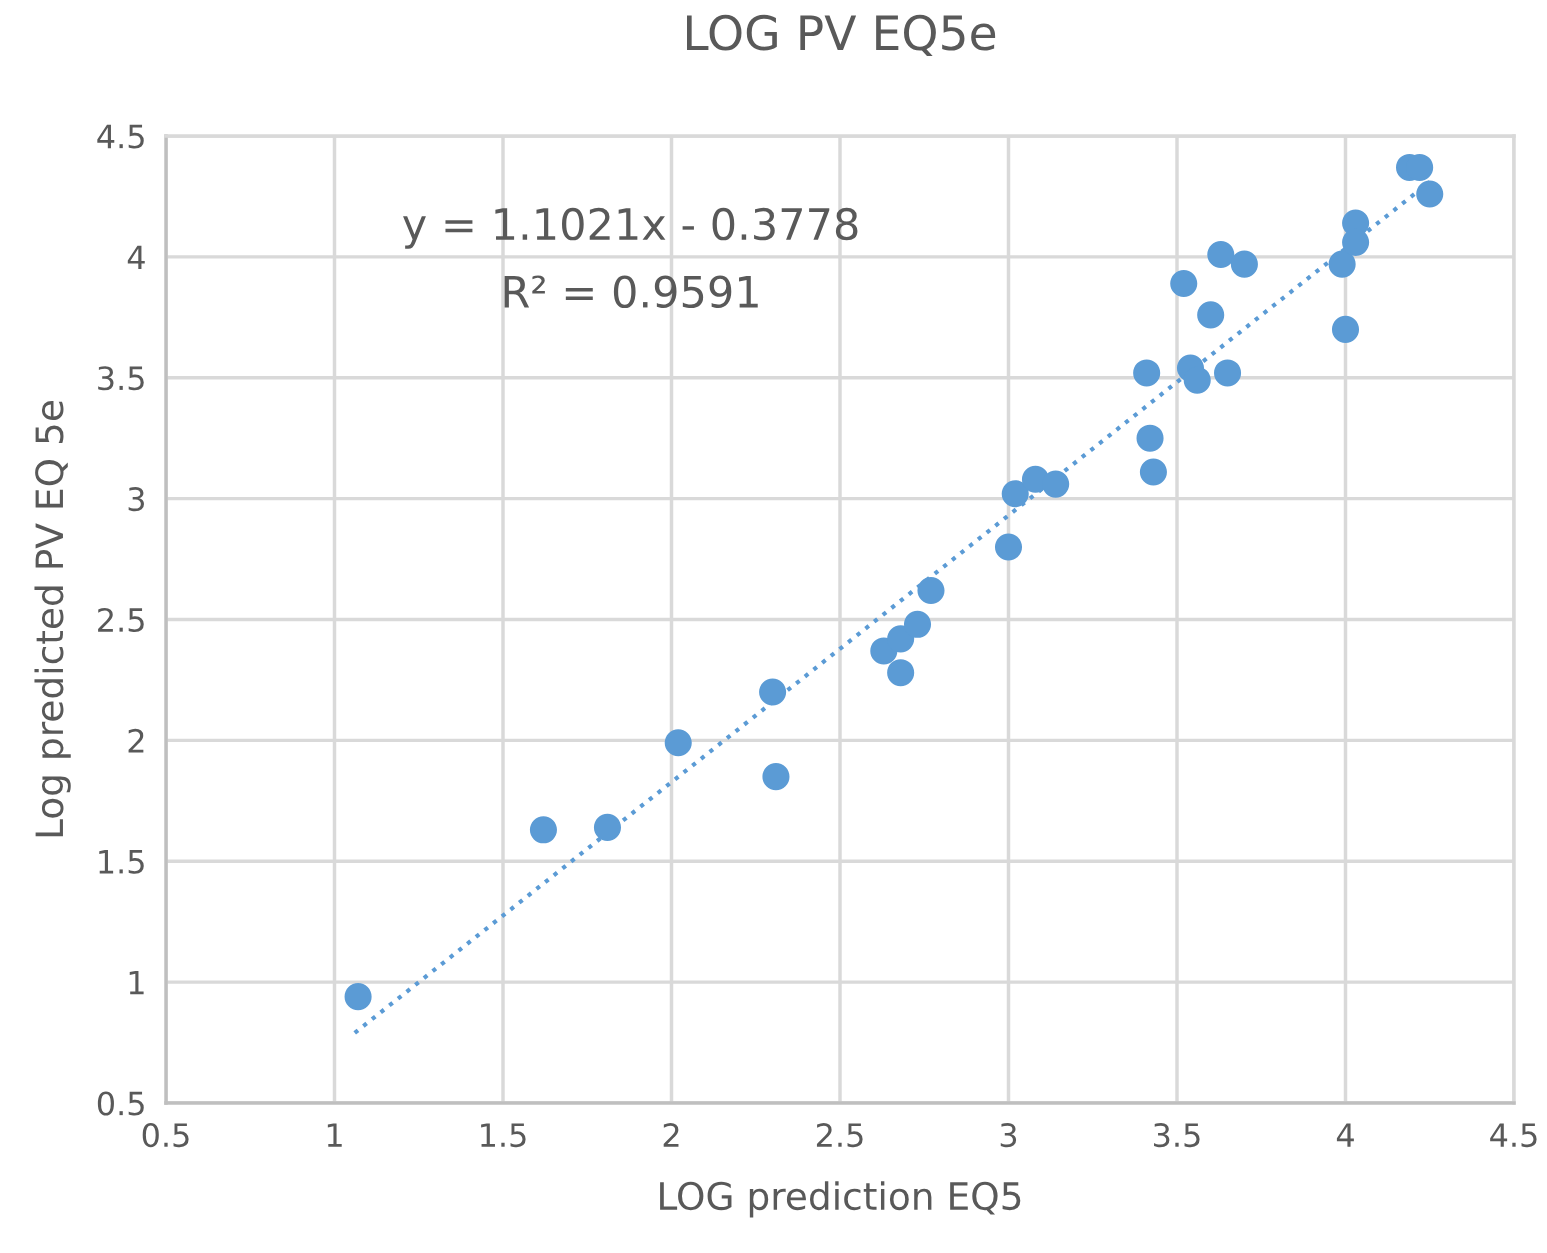 The width and height of the screenshot is (1547, 1253). I want to click on y-tick-label: 1, so click(136, 982).